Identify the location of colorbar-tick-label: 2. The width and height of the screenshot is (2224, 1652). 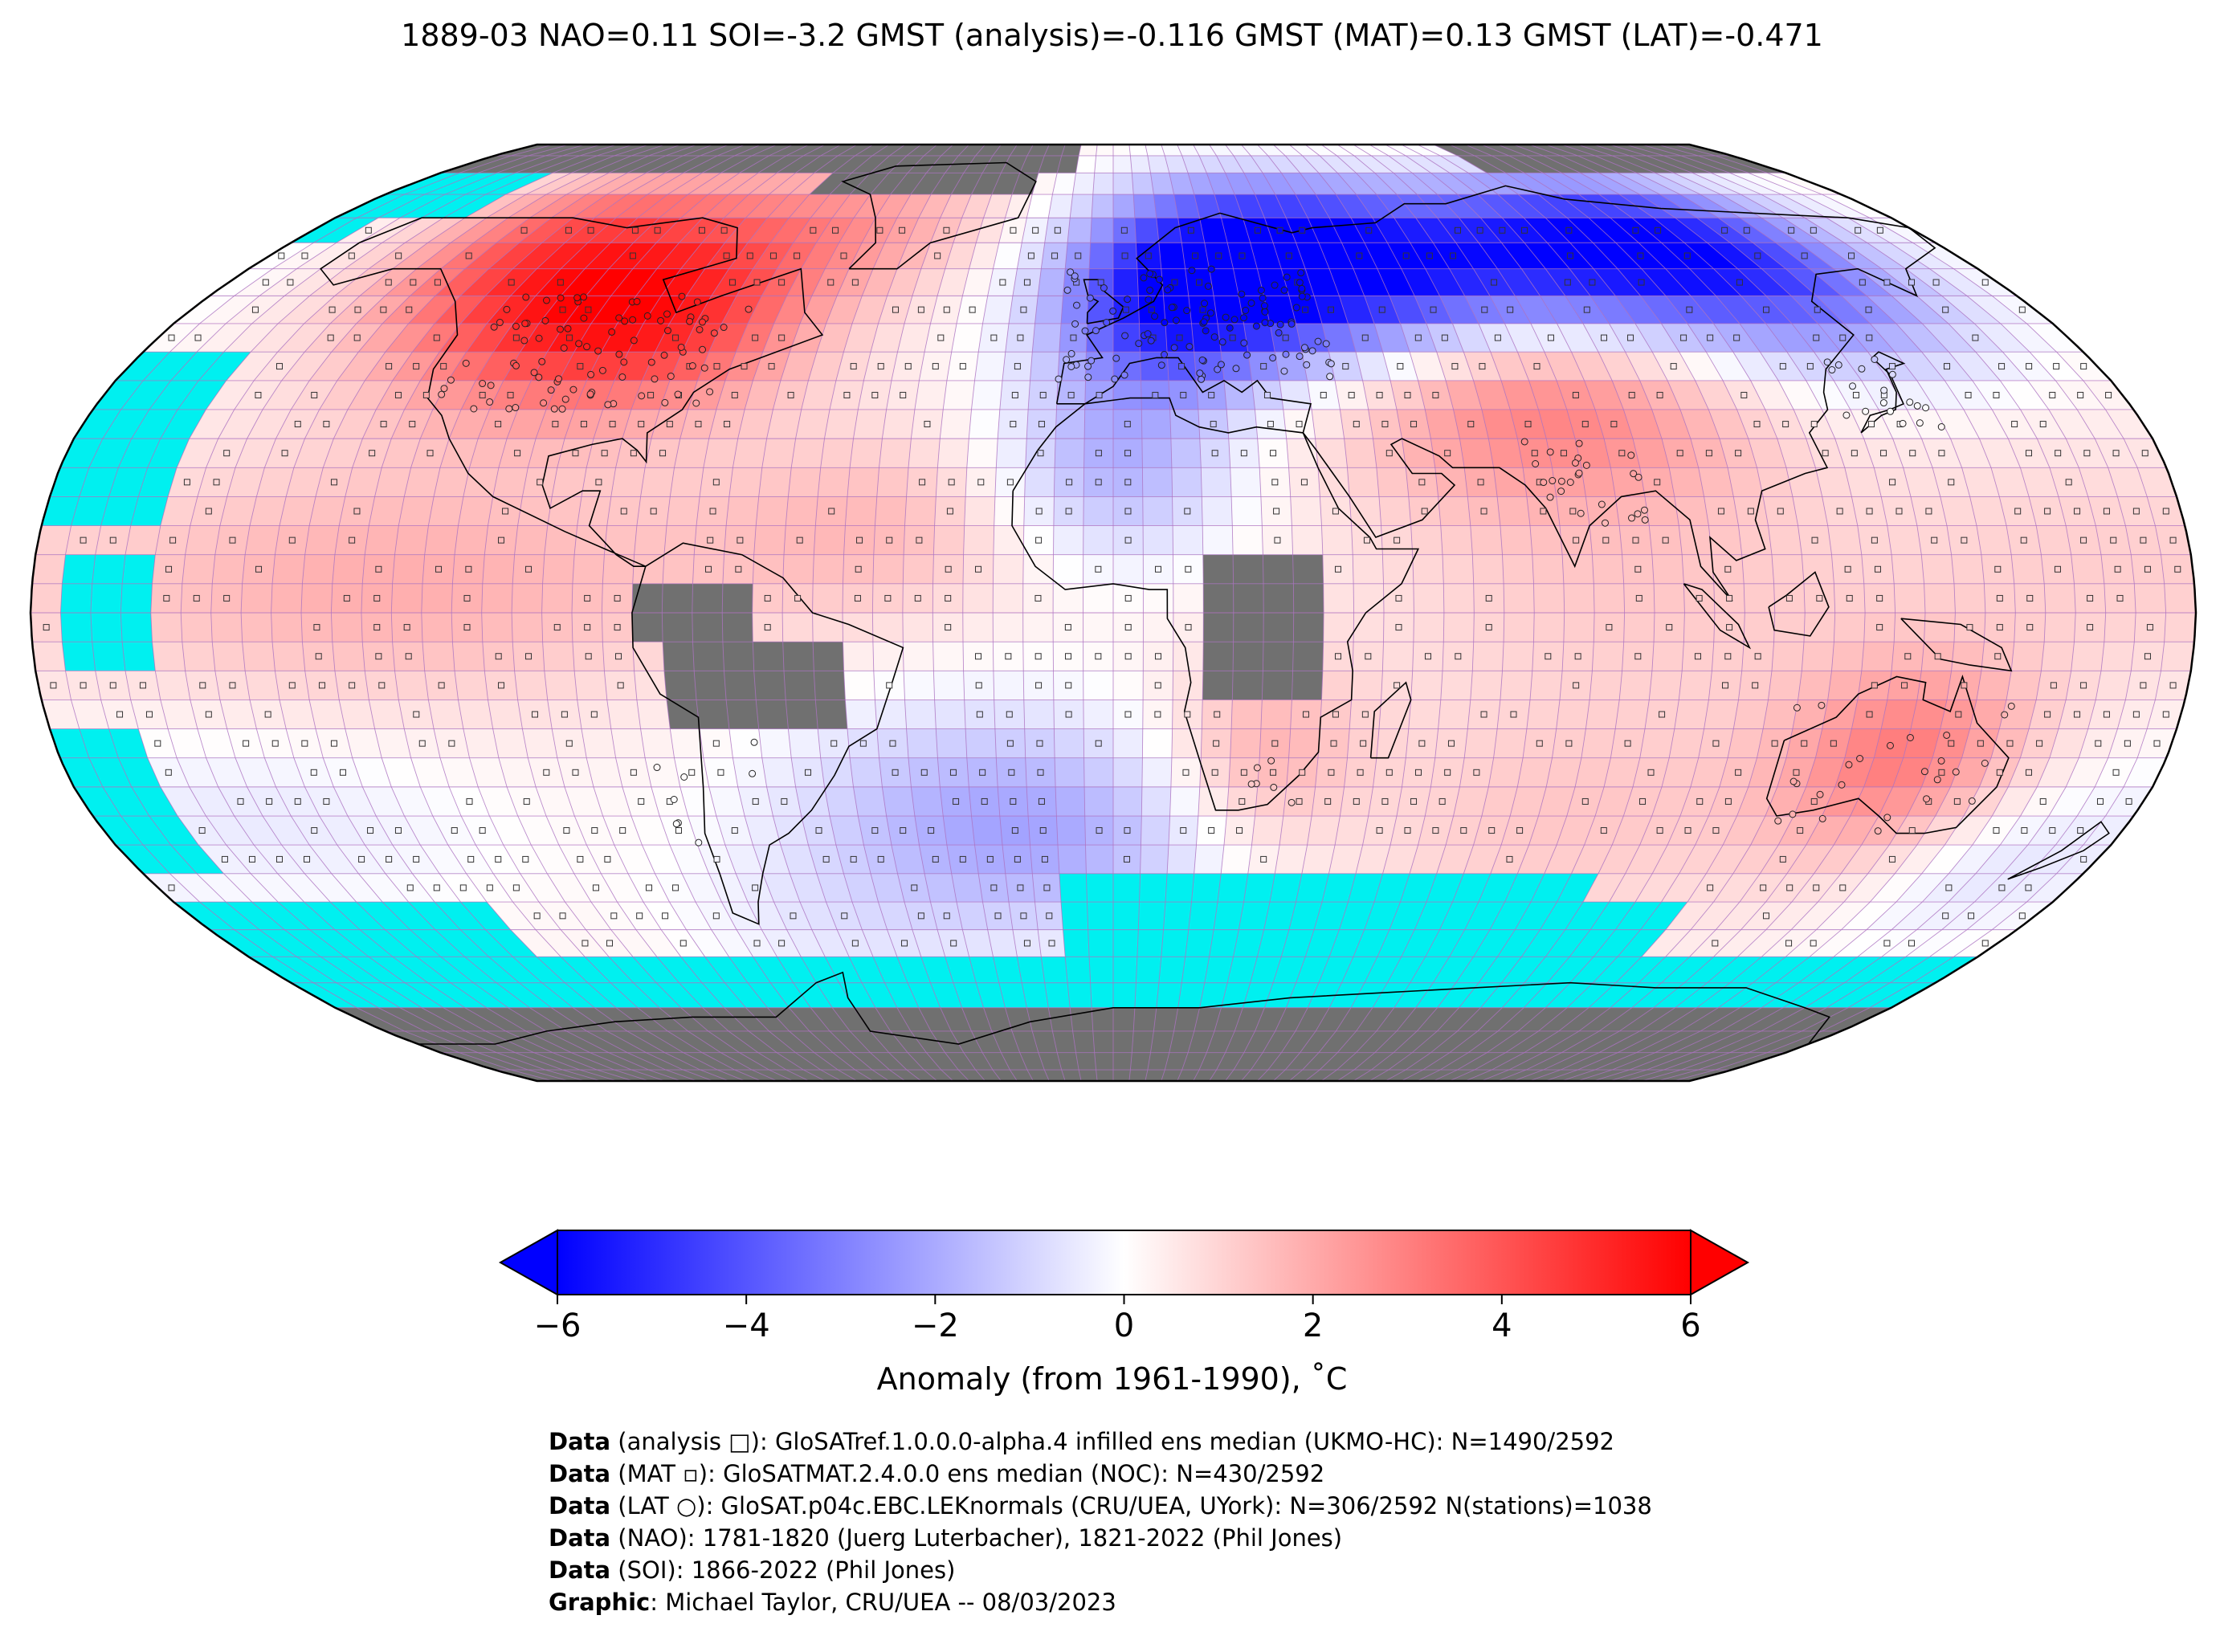
(1313, 1325).